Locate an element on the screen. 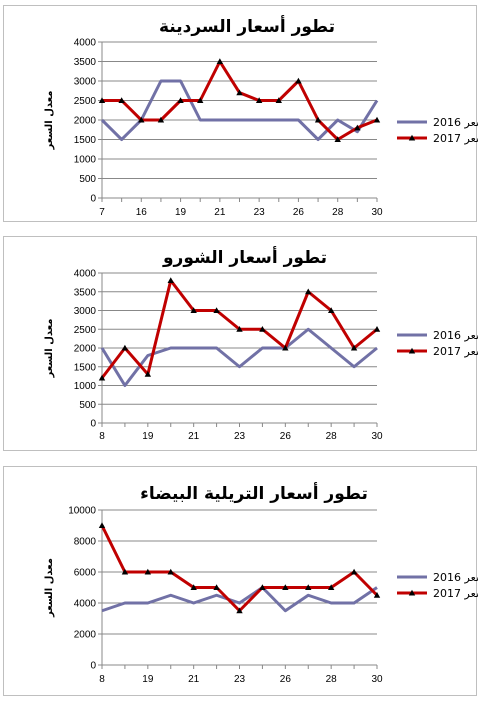 This screenshot has width=483, height=721. x-tick-label: 7 is located at coordinates (102, 212).